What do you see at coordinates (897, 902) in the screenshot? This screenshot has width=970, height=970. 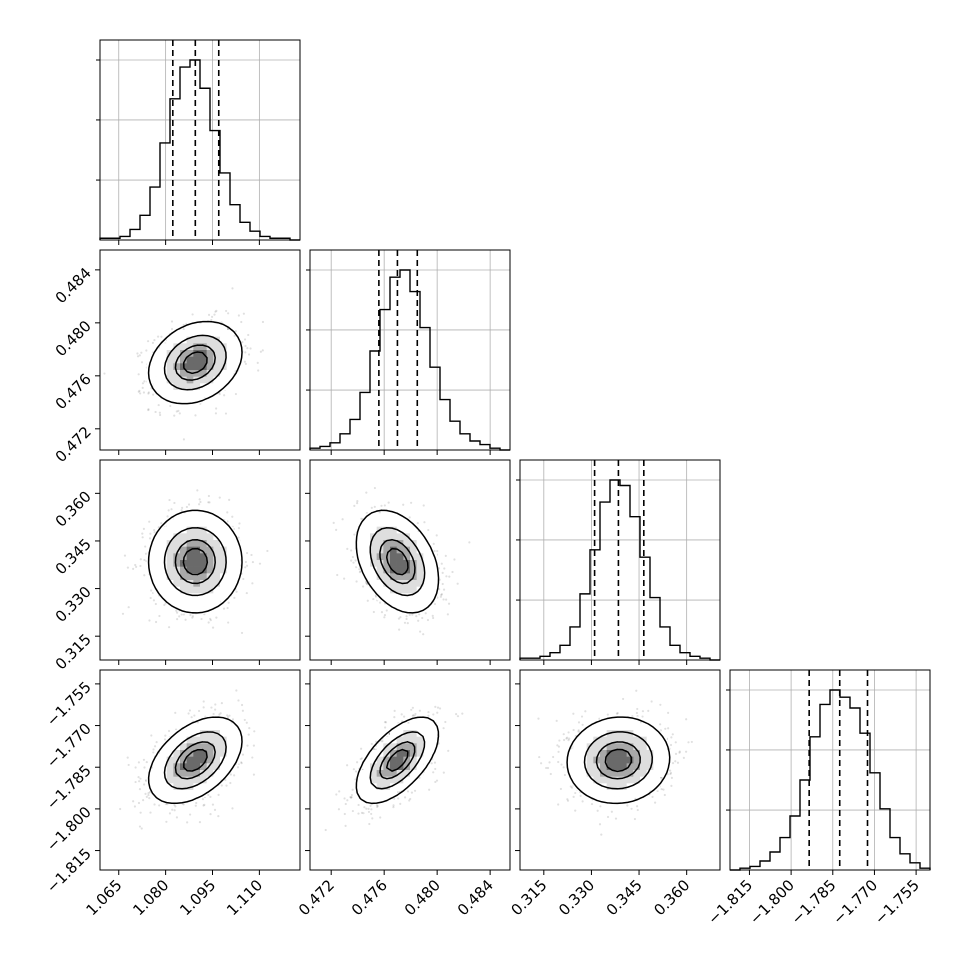 I see `x-tick-label: −1.755` at bounding box center [897, 902].